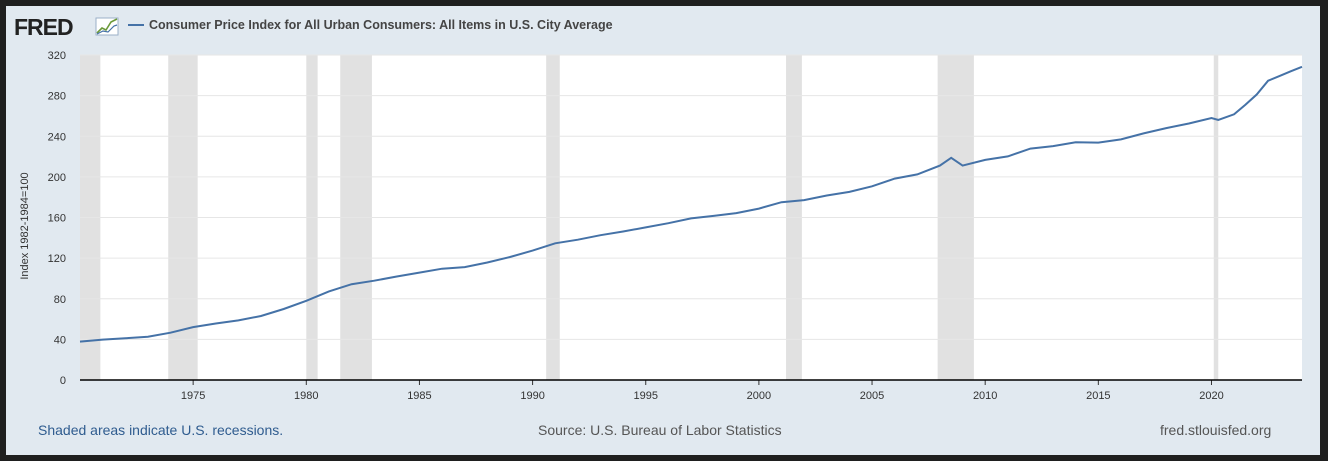 This screenshot has height=461, width=1328. Describe the element at coordinates (60, 300) in the screenshot. I see `y-tick-label-80: 80` at that location.